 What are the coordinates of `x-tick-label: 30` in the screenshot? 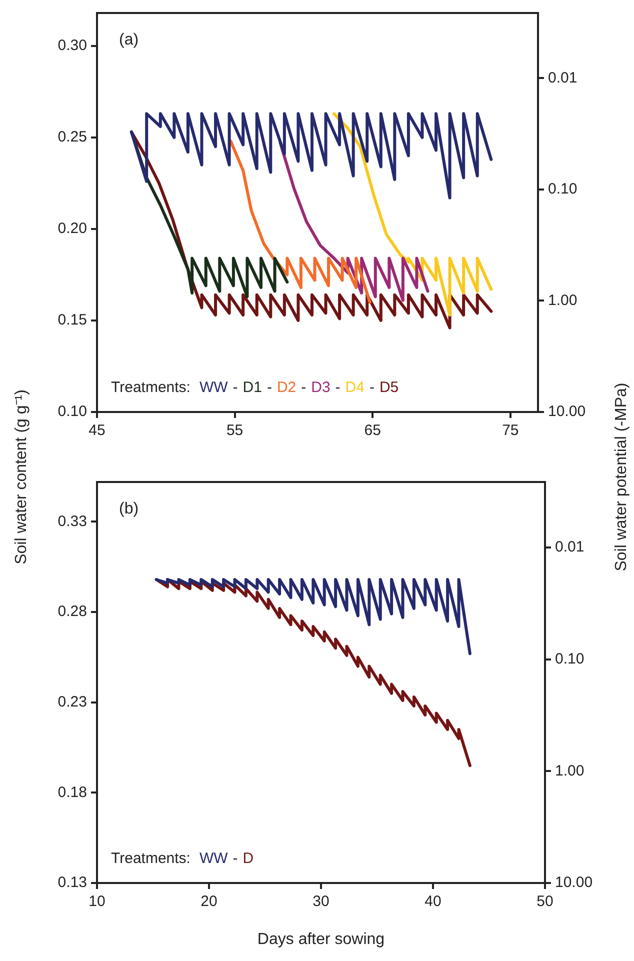 It's located at (321, 901).